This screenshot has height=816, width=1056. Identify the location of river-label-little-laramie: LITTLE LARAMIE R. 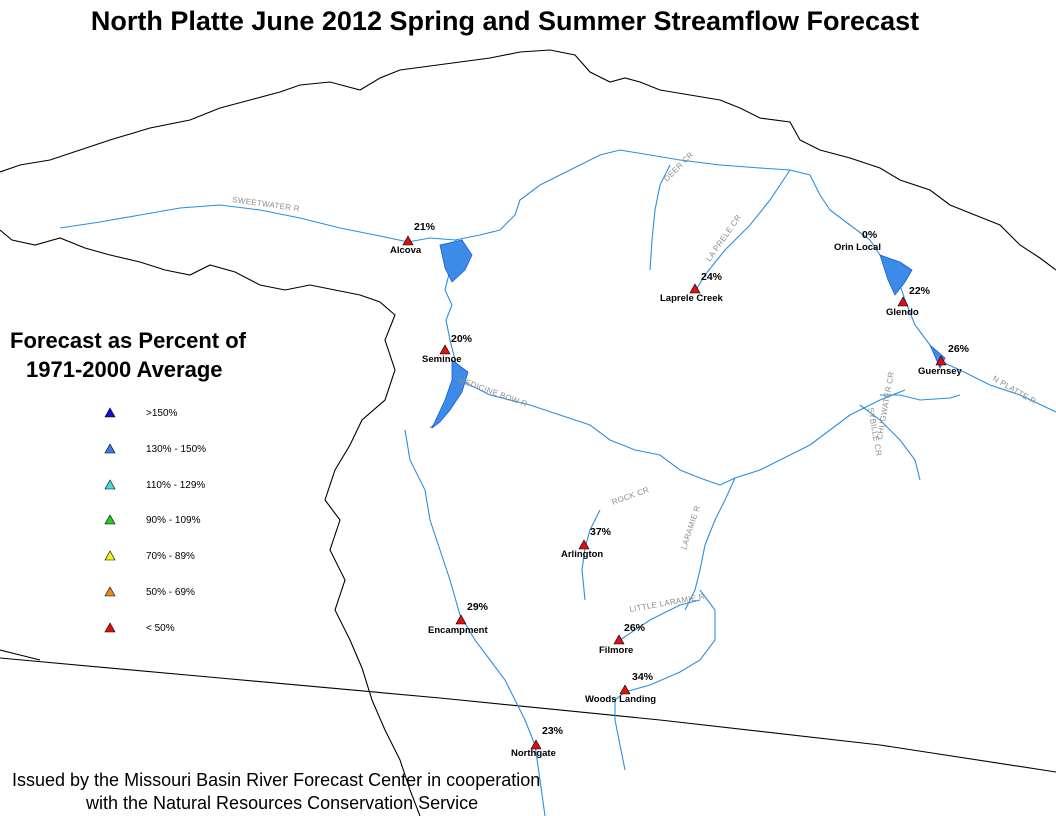
(667, 603).